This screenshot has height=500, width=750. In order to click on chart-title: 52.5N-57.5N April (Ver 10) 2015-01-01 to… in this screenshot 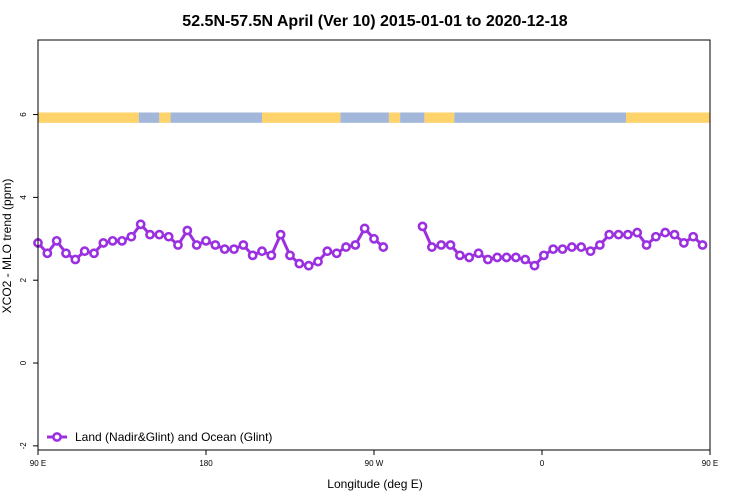, I will do `click(375, 21)`.